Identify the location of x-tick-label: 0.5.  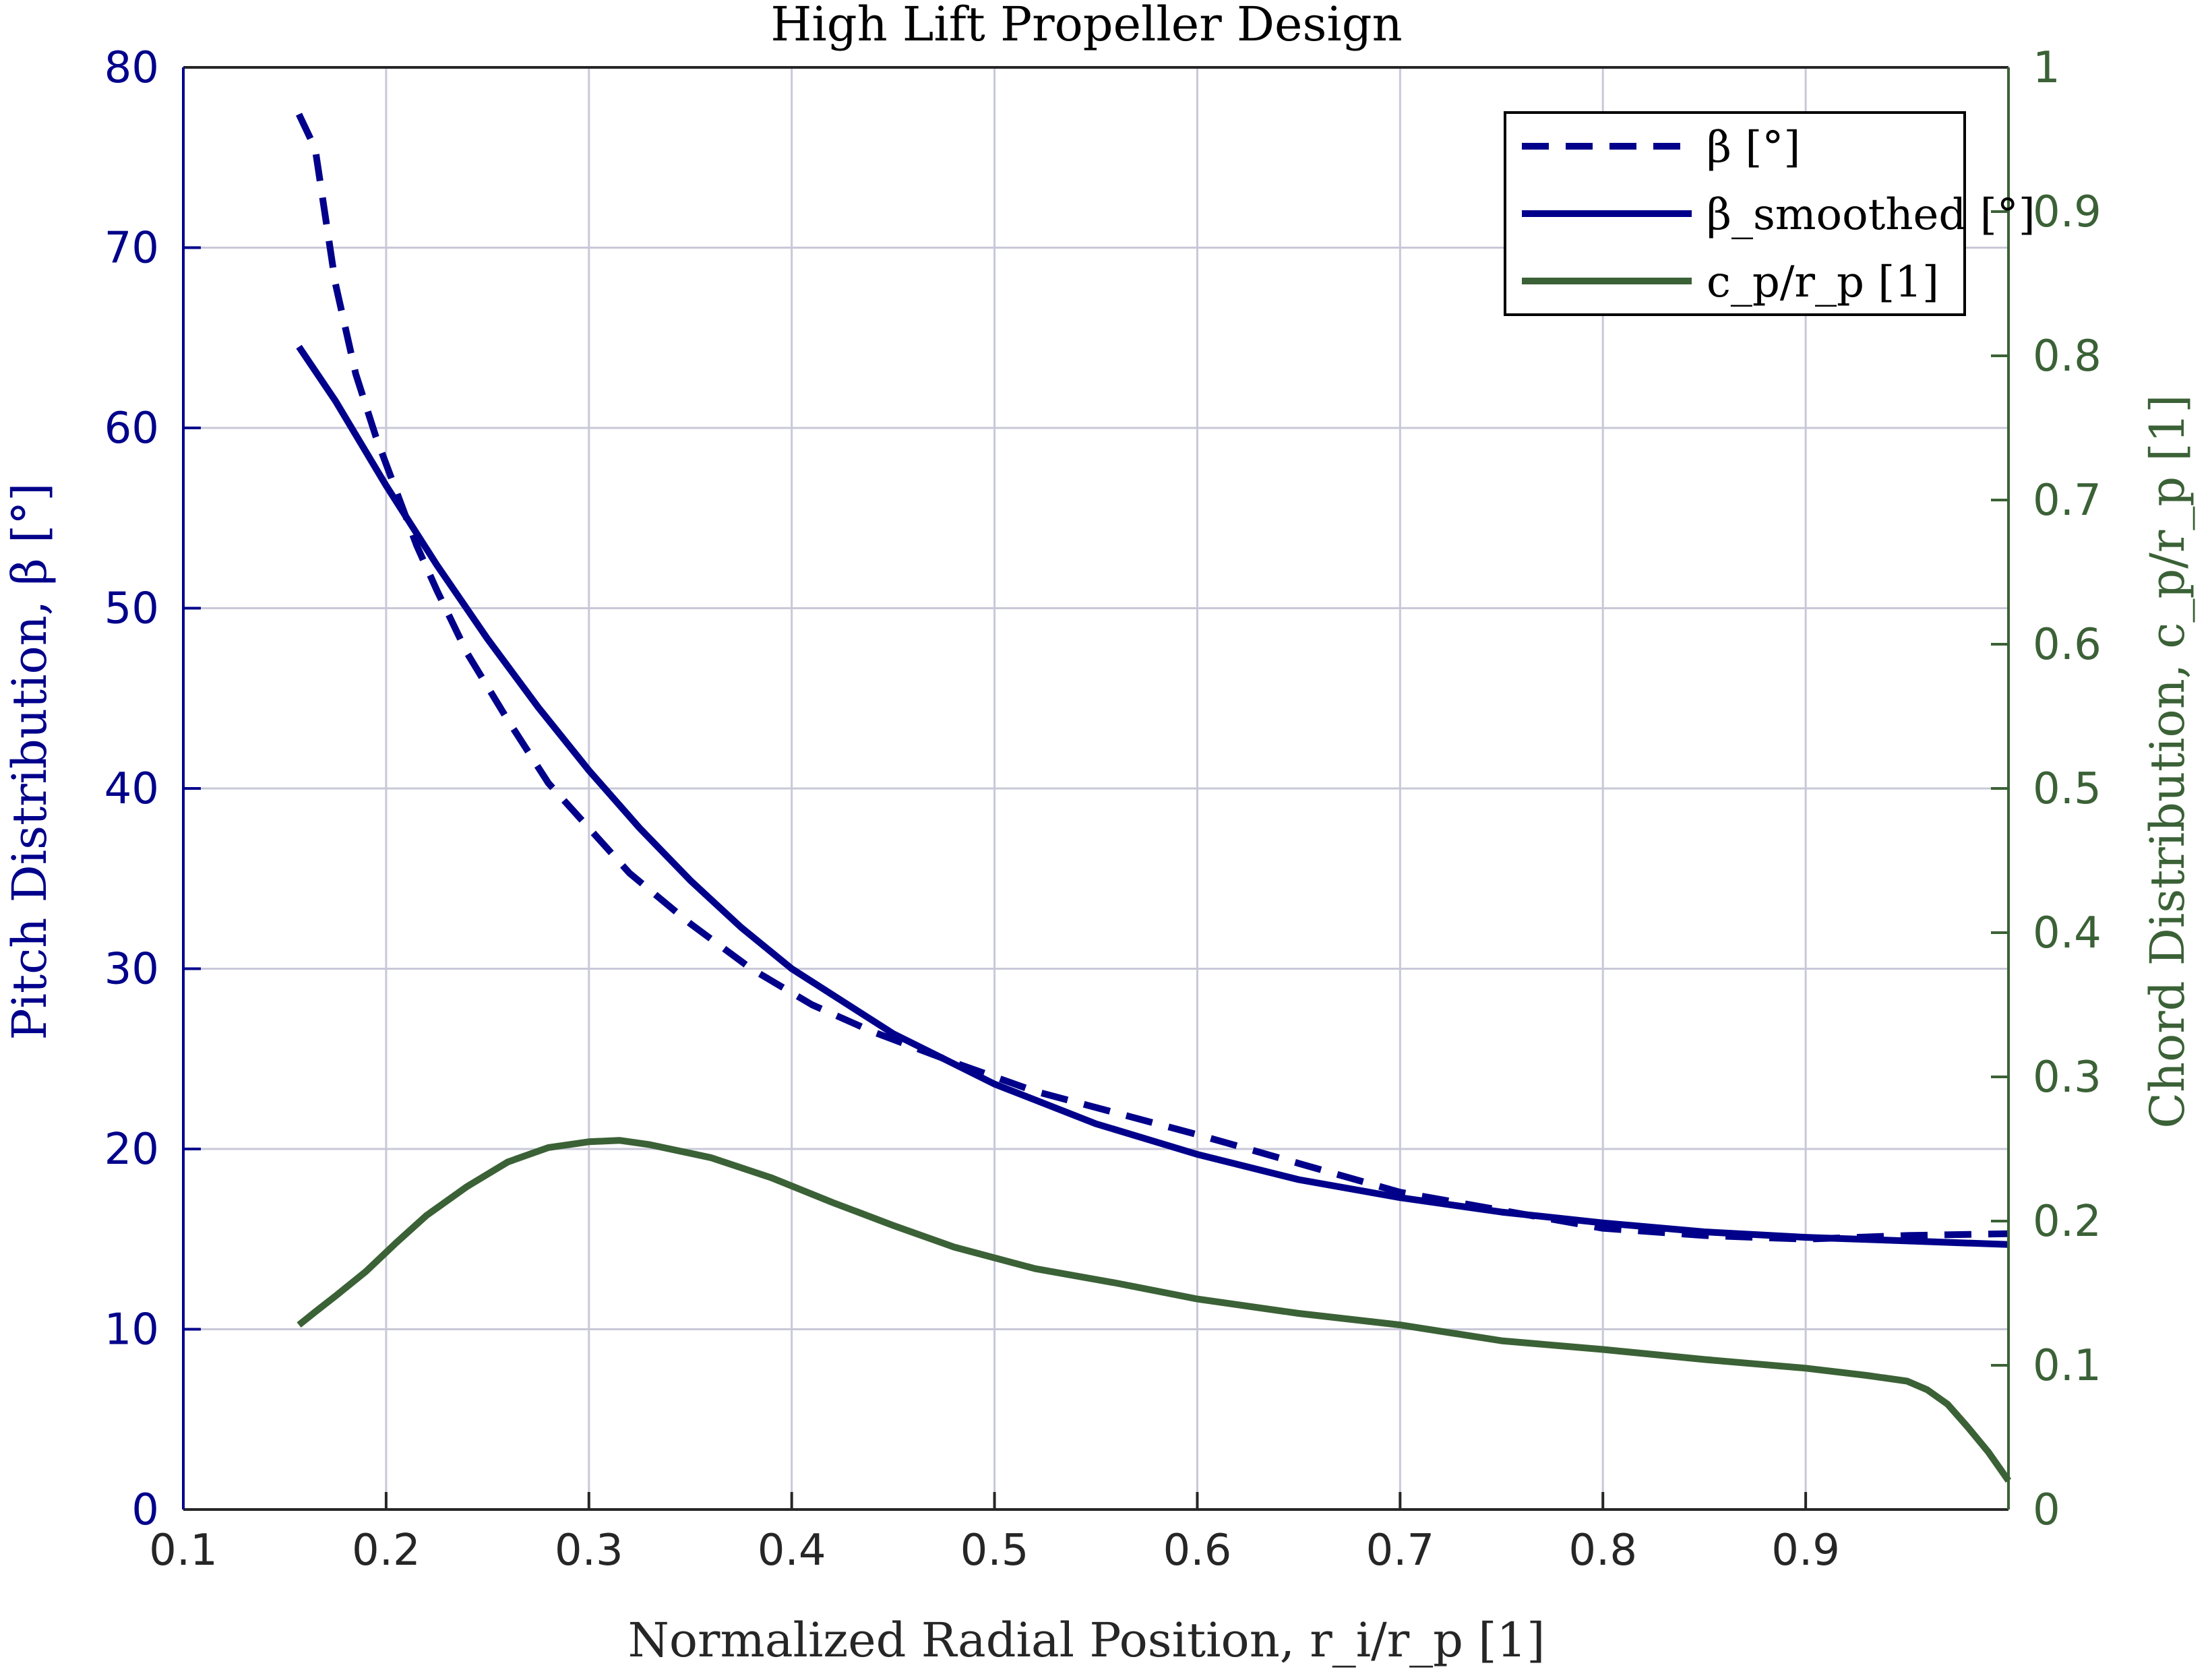
(994, 1551).